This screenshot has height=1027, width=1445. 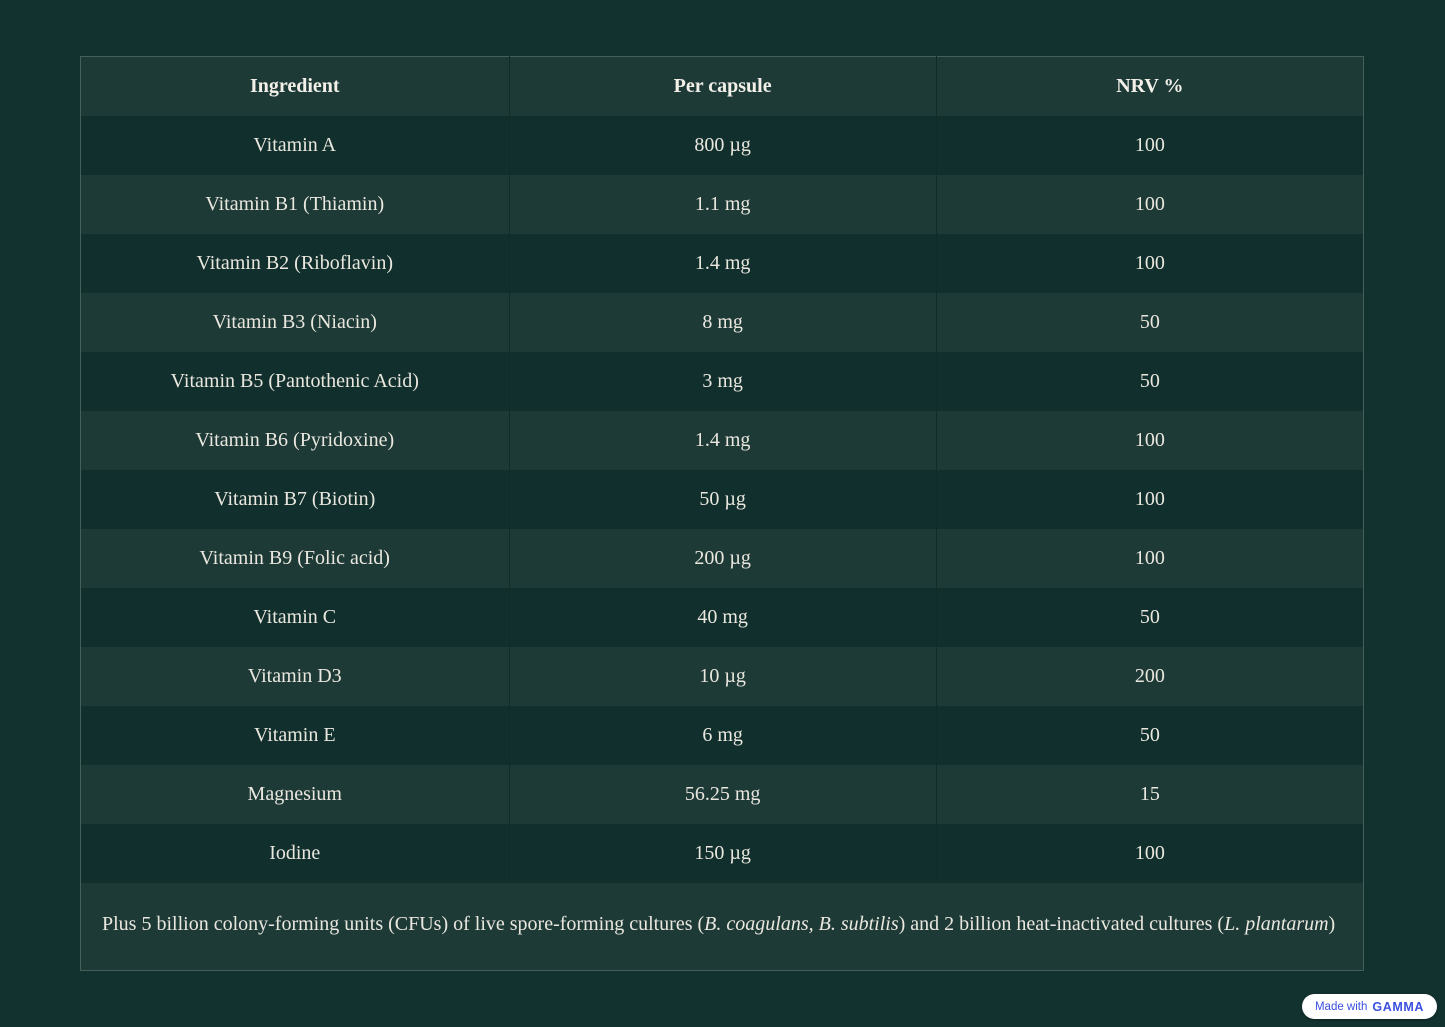 I want to click on table-row: Magnesium 56.25 mg 15, so click(x=722, y=794).